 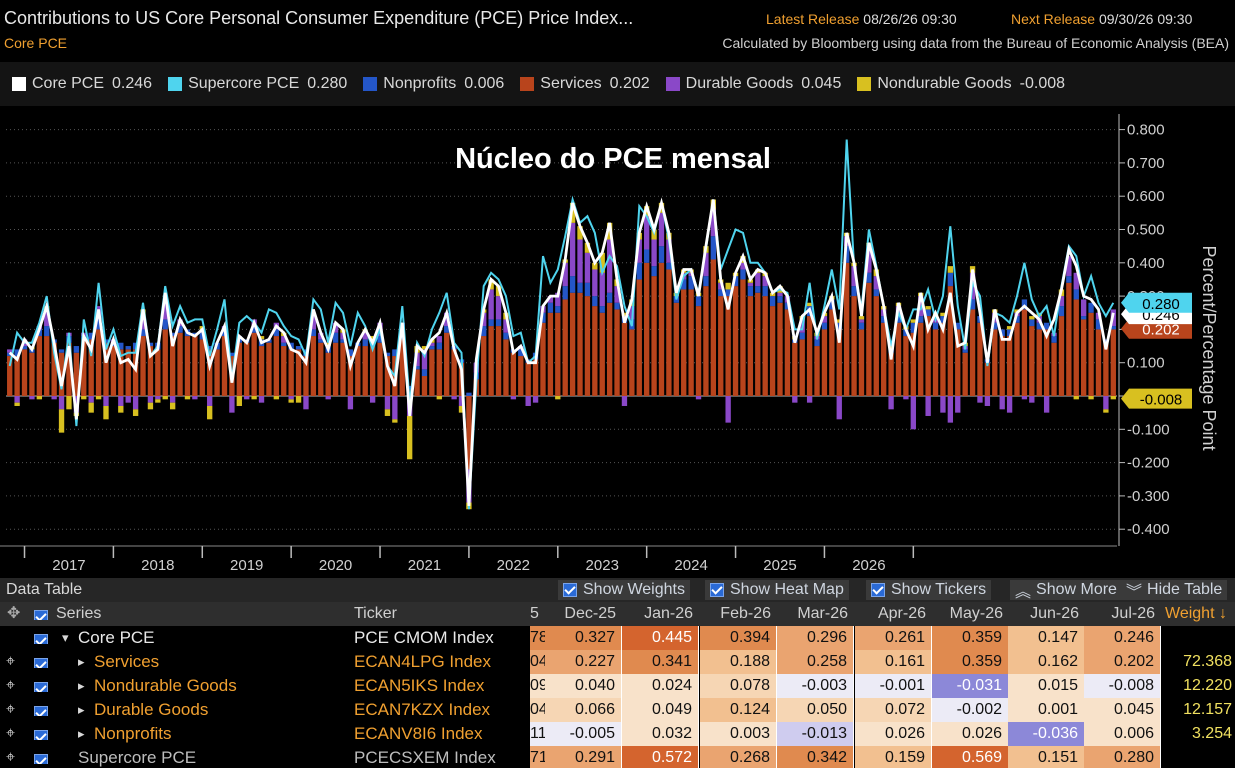 I want to click on ticker: PCECSXEM Index, so click(x=425, y=757).